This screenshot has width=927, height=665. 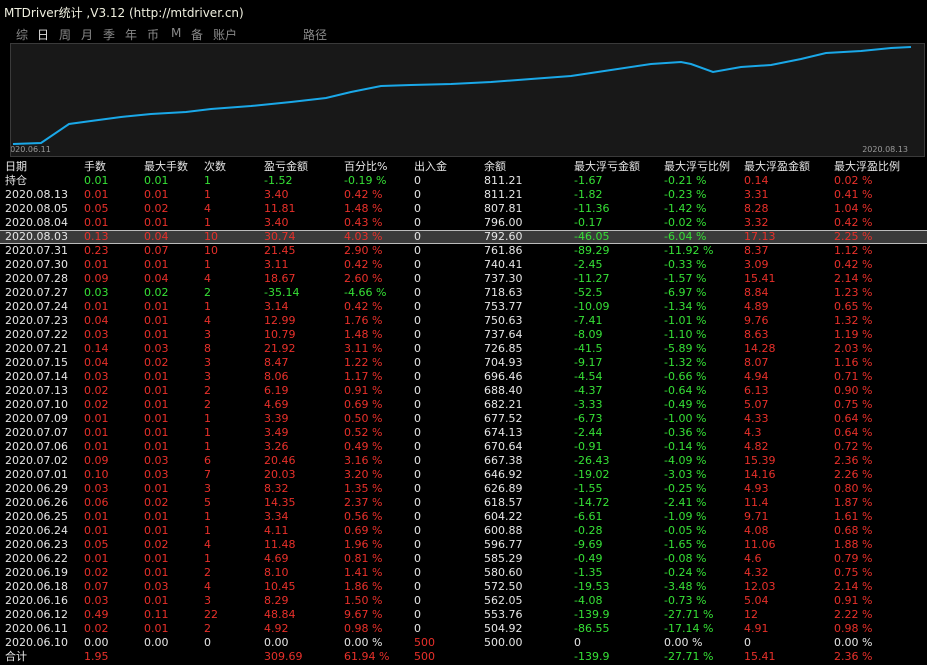 I want to click on cell: 1.23 %, so click(x=853, y=292).